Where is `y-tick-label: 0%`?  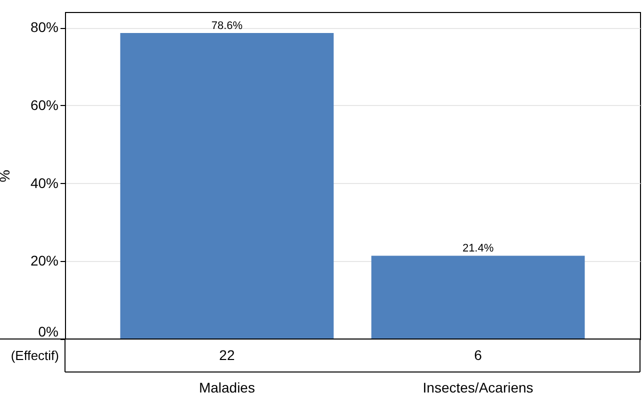
y-tick-label: 0% is located at coordinates (48, 332).